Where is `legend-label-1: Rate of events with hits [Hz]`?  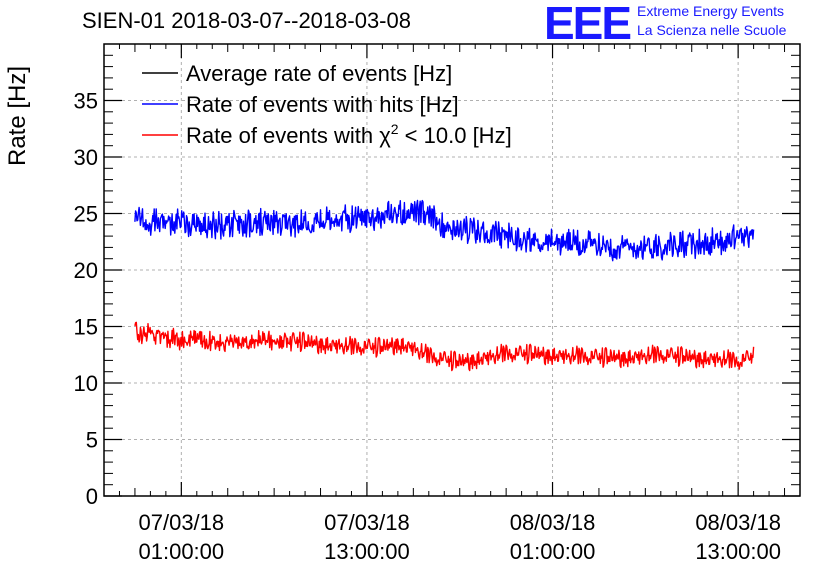 legend-label-1: Rate of events with hits [Hz] is located at coordinates (322, 104).